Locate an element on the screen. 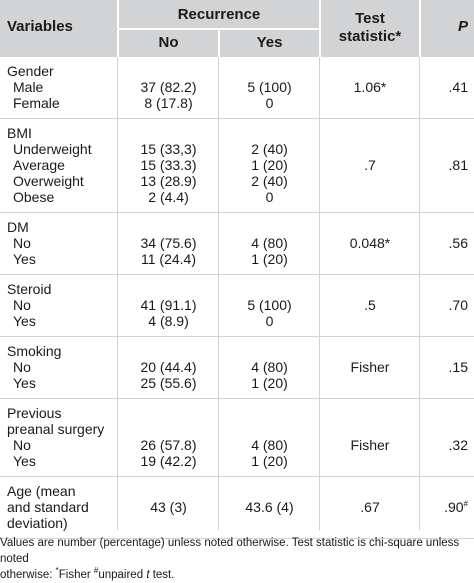 The height and width of the screenshot is (583, 474). group-label: and standard is located at coordinates (48, 507).